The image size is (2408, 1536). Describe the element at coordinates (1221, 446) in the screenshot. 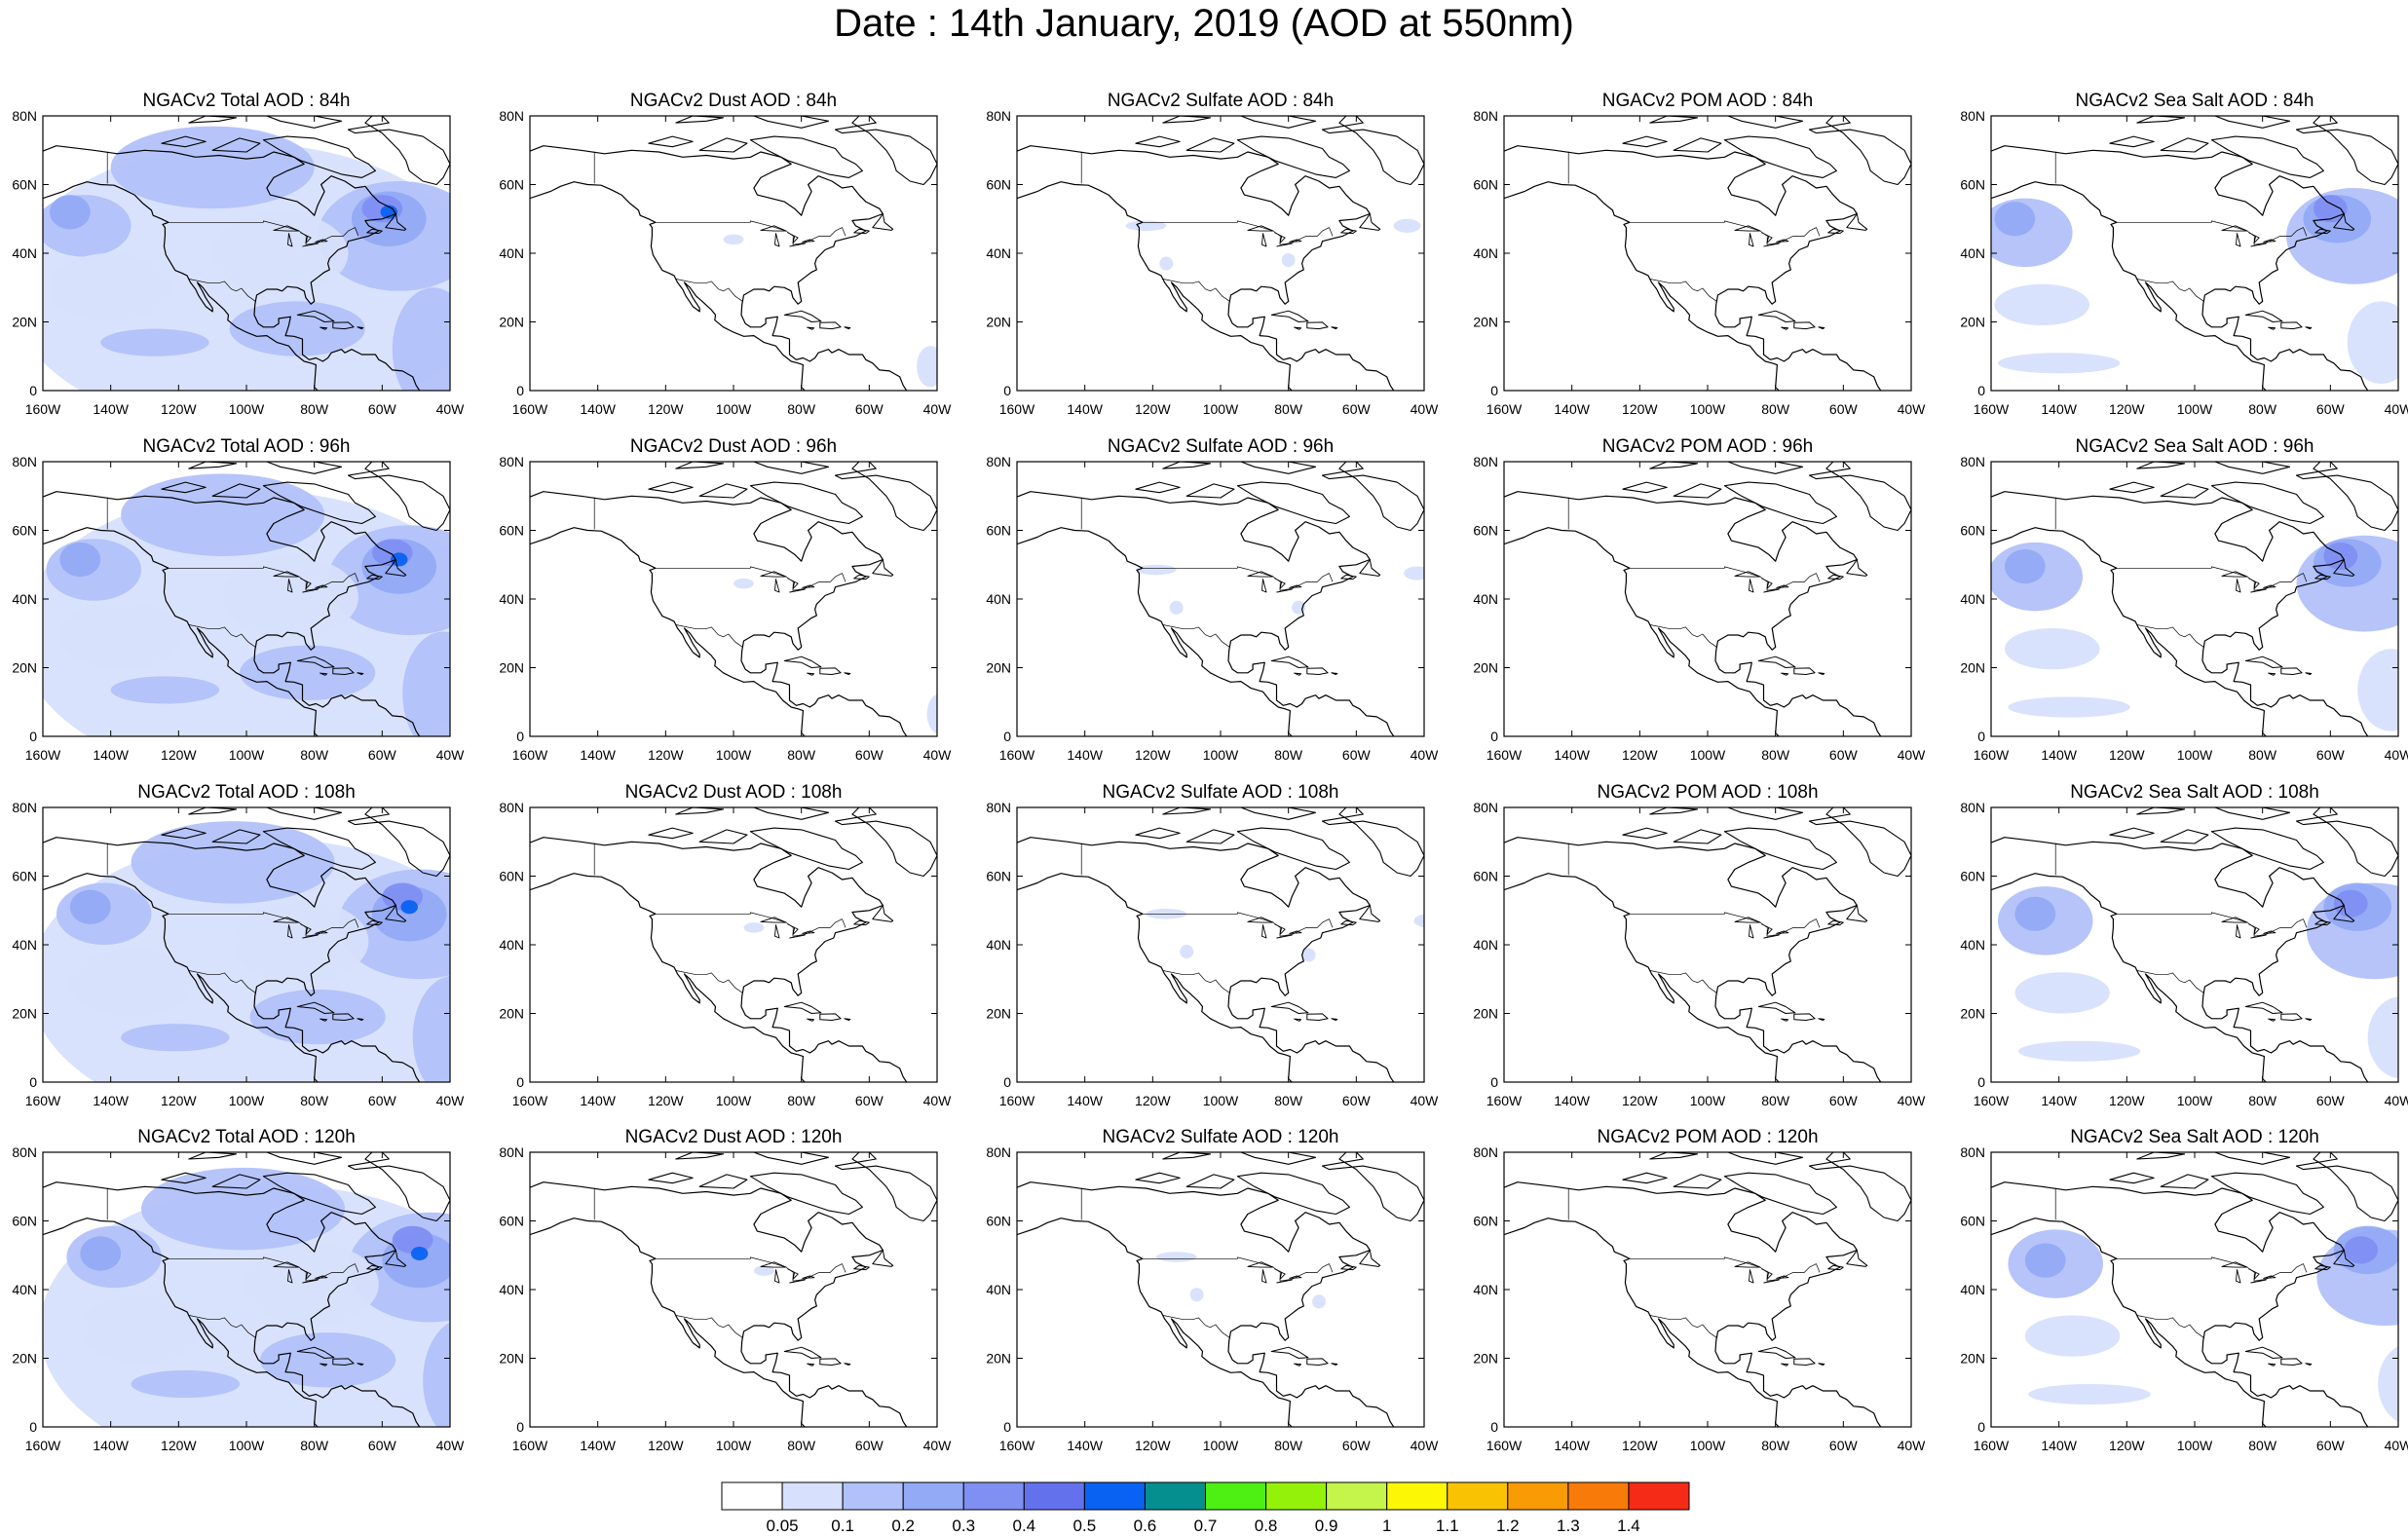

I see `panel-title: NGACv2 Sulfate AOD : 96h` at that location.